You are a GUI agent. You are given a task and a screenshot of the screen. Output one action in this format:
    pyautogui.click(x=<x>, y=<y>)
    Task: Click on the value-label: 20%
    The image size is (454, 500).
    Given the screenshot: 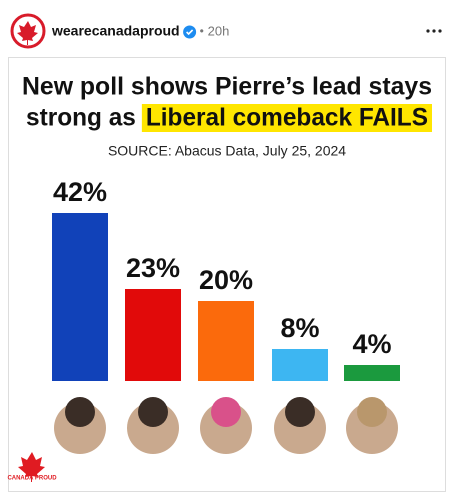 What is the action you would take?
    pyautogui.click(x=226, y=280)
    